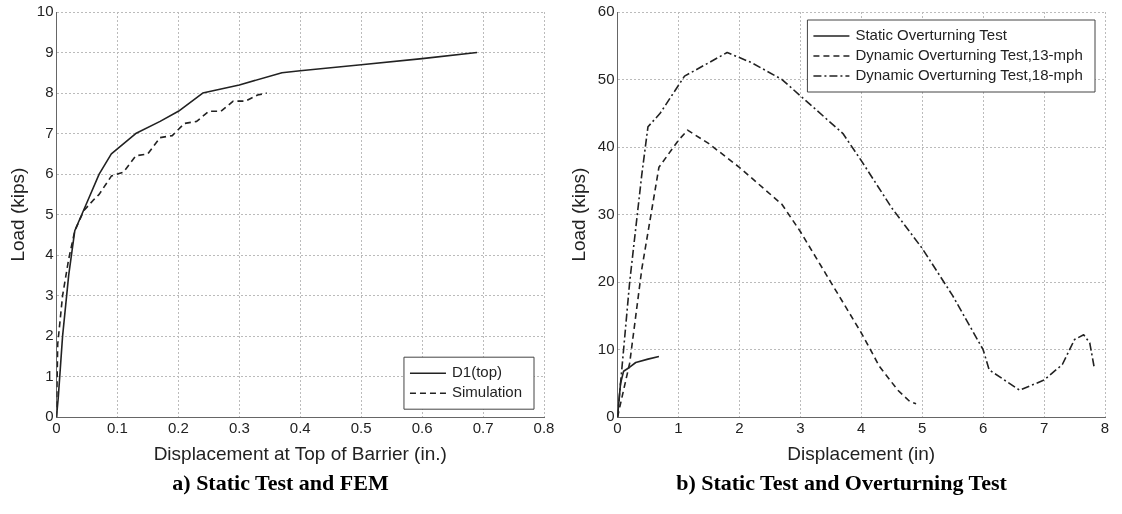 Image resolution: width=1122 pixels, height=514 pixels. I want to click on x-tick-label: 8, so click(1105, 428).